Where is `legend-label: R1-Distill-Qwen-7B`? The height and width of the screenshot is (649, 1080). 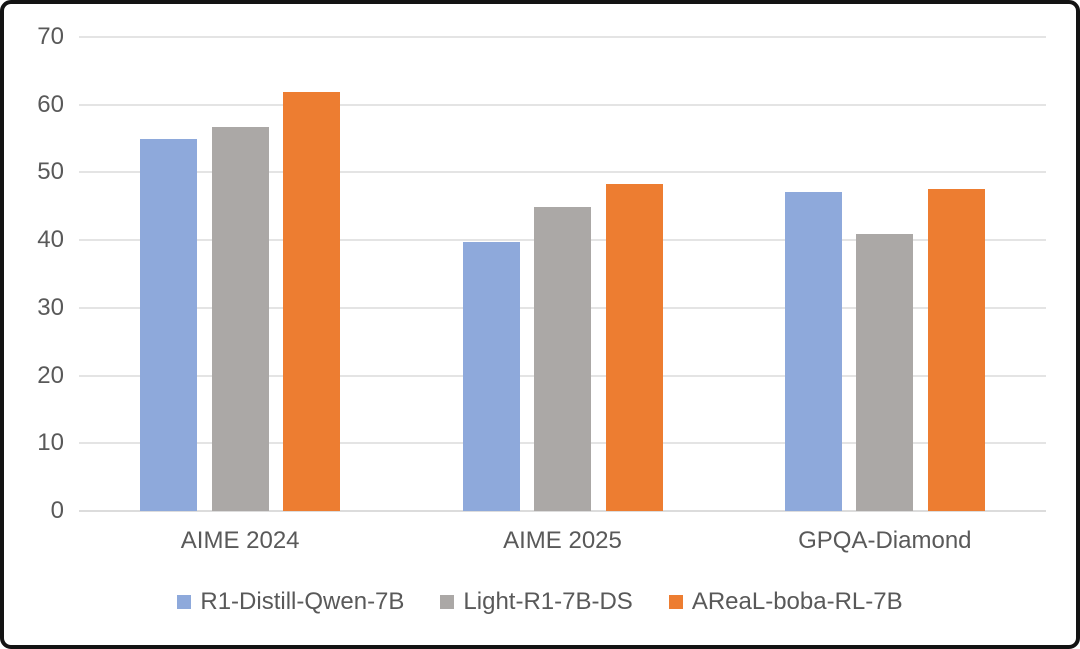 legend-label: R1-Distill-Qwen-7B is located at coordinates (302, 601).